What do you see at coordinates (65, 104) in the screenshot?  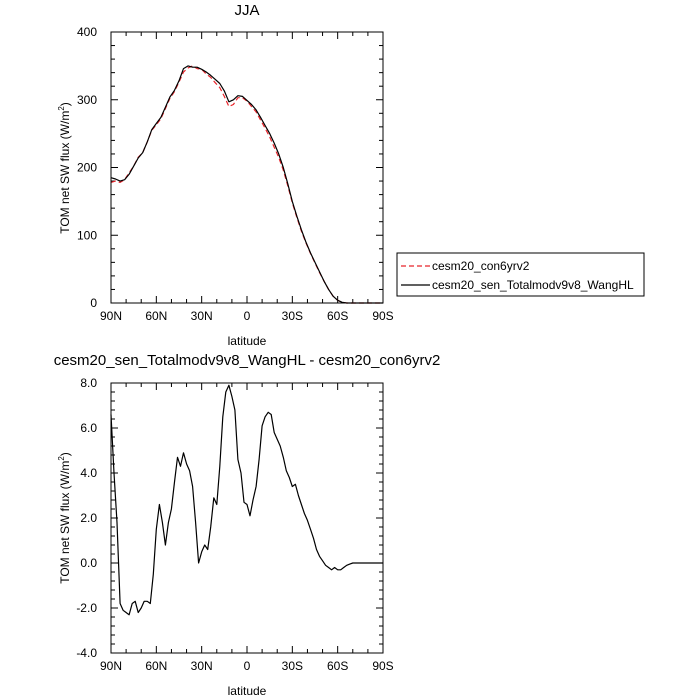 I see `top-y-axis-title-end: )` at bounding box center [65, 104].